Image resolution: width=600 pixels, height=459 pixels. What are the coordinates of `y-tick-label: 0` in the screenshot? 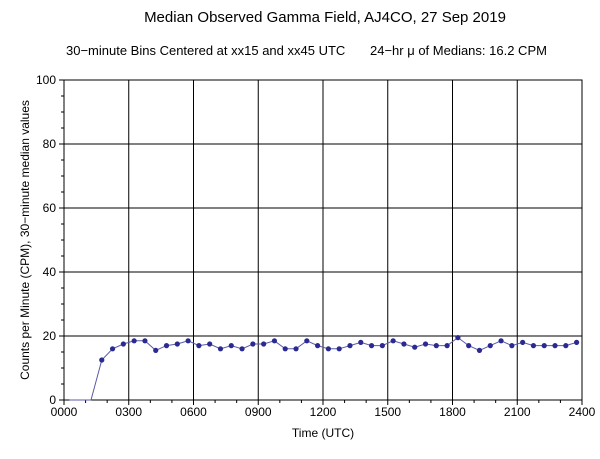 It's located at (52, 400).